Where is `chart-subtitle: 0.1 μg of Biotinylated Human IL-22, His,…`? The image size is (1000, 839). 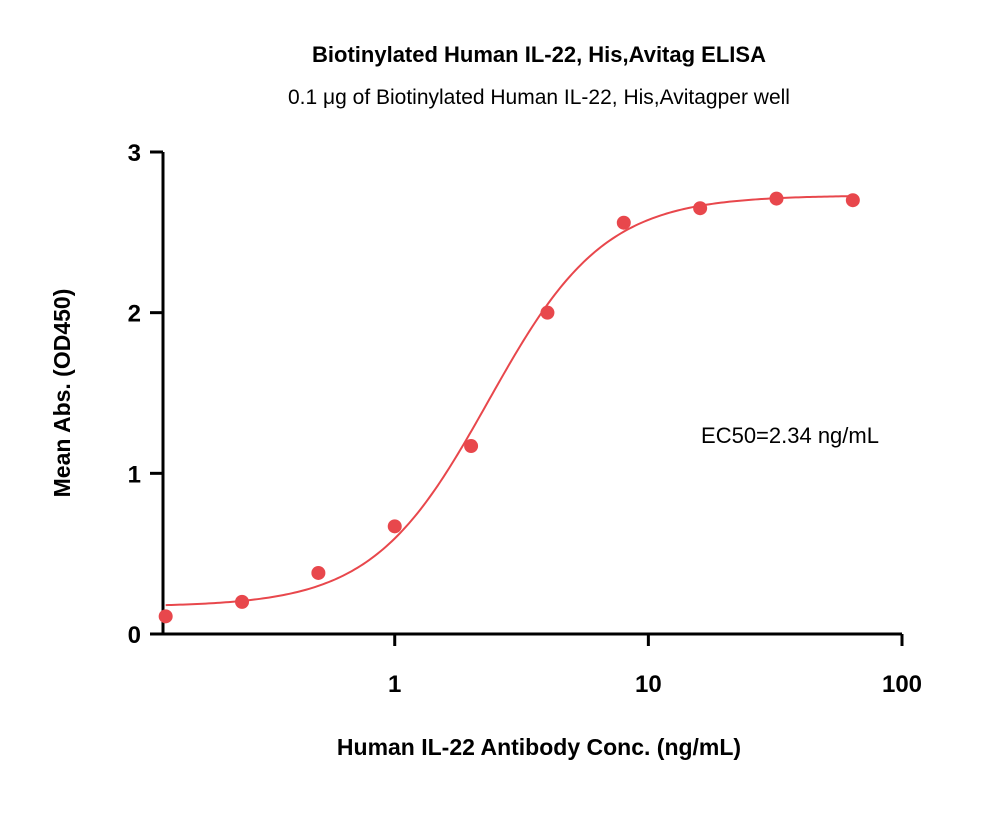 chart-subtitle: 0.1 μg of Biotinylated Human IL-22, His,… is located at coordinates (539, 97).